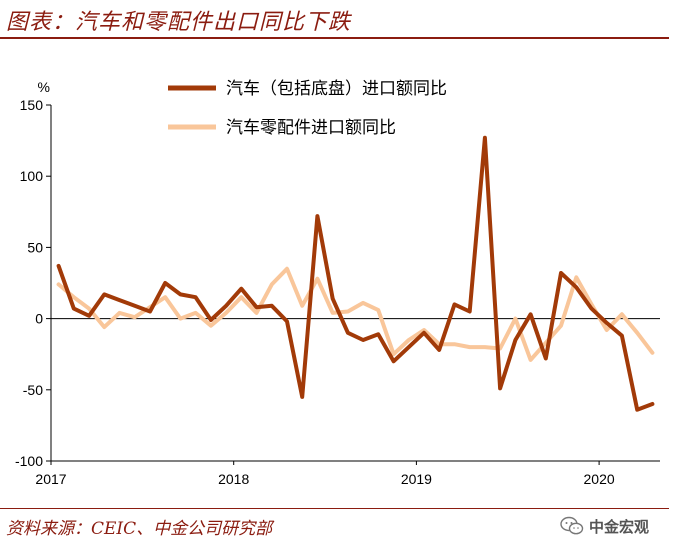  I want to click on title-rule, so click(334, 38).